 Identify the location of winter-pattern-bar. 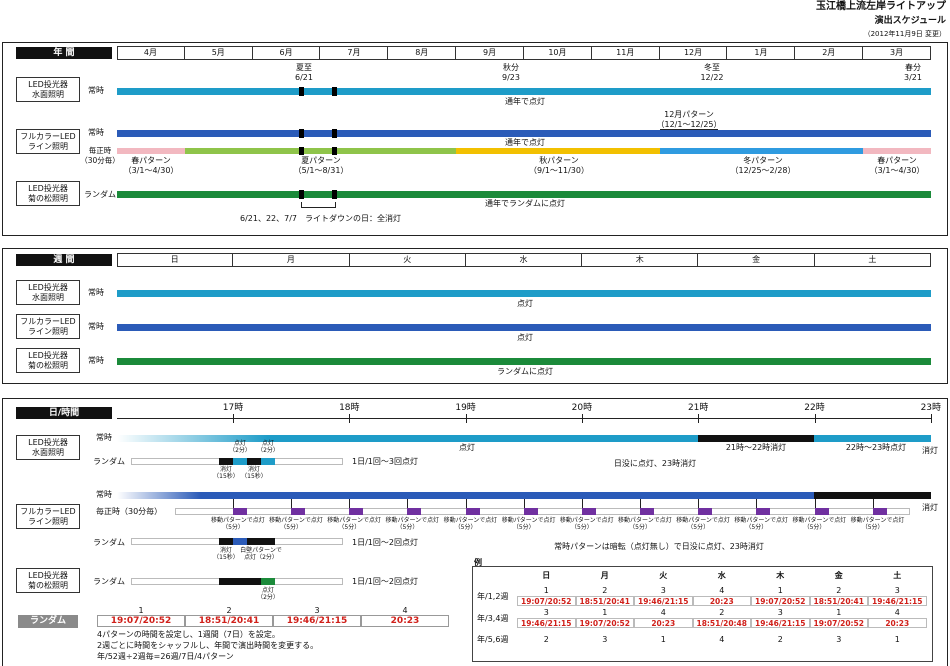
(761, 151).